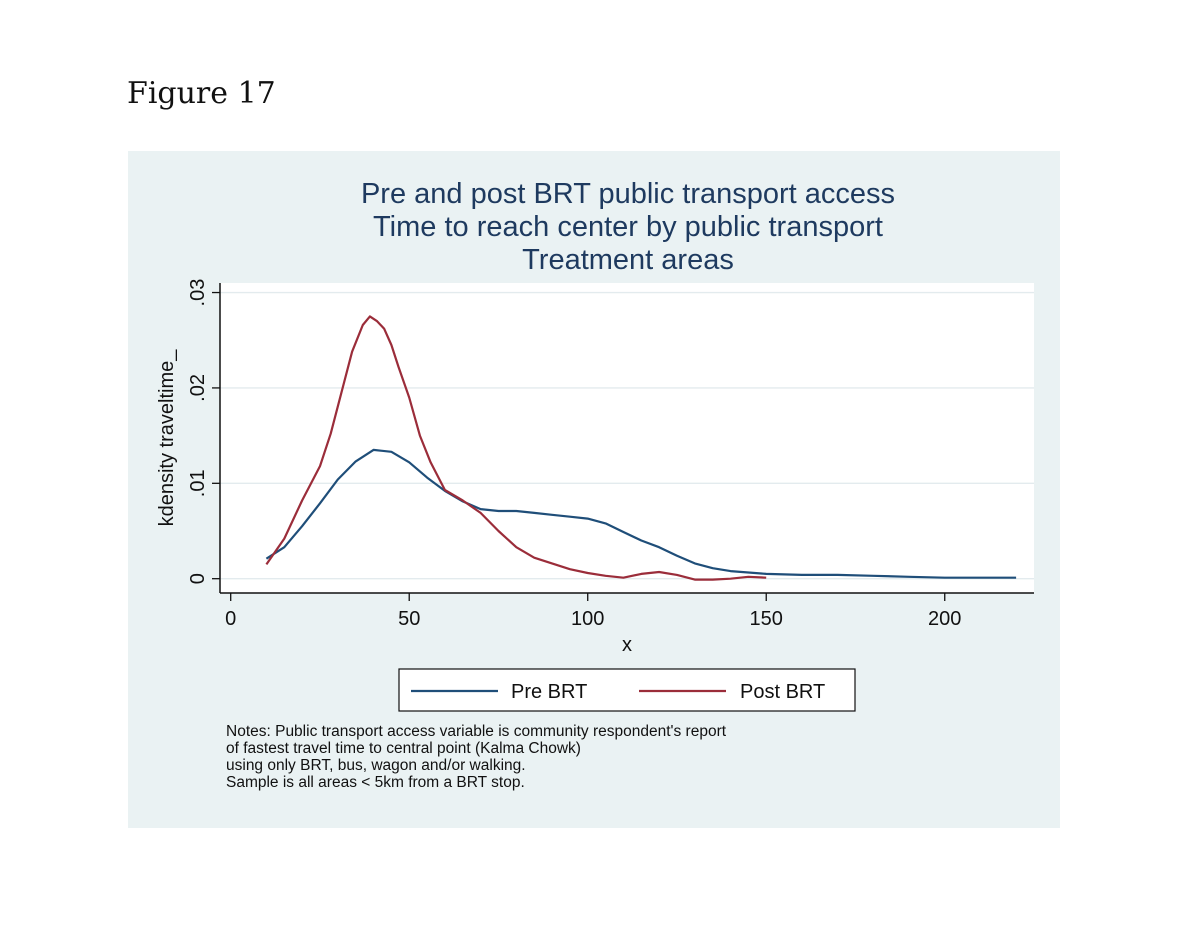 Image resolution: width=1200 pixels, height=941 pixels. Describe the element at coordinates (944, 619) in the screenshot. I see `x-tick-label-4: 200` at that location.